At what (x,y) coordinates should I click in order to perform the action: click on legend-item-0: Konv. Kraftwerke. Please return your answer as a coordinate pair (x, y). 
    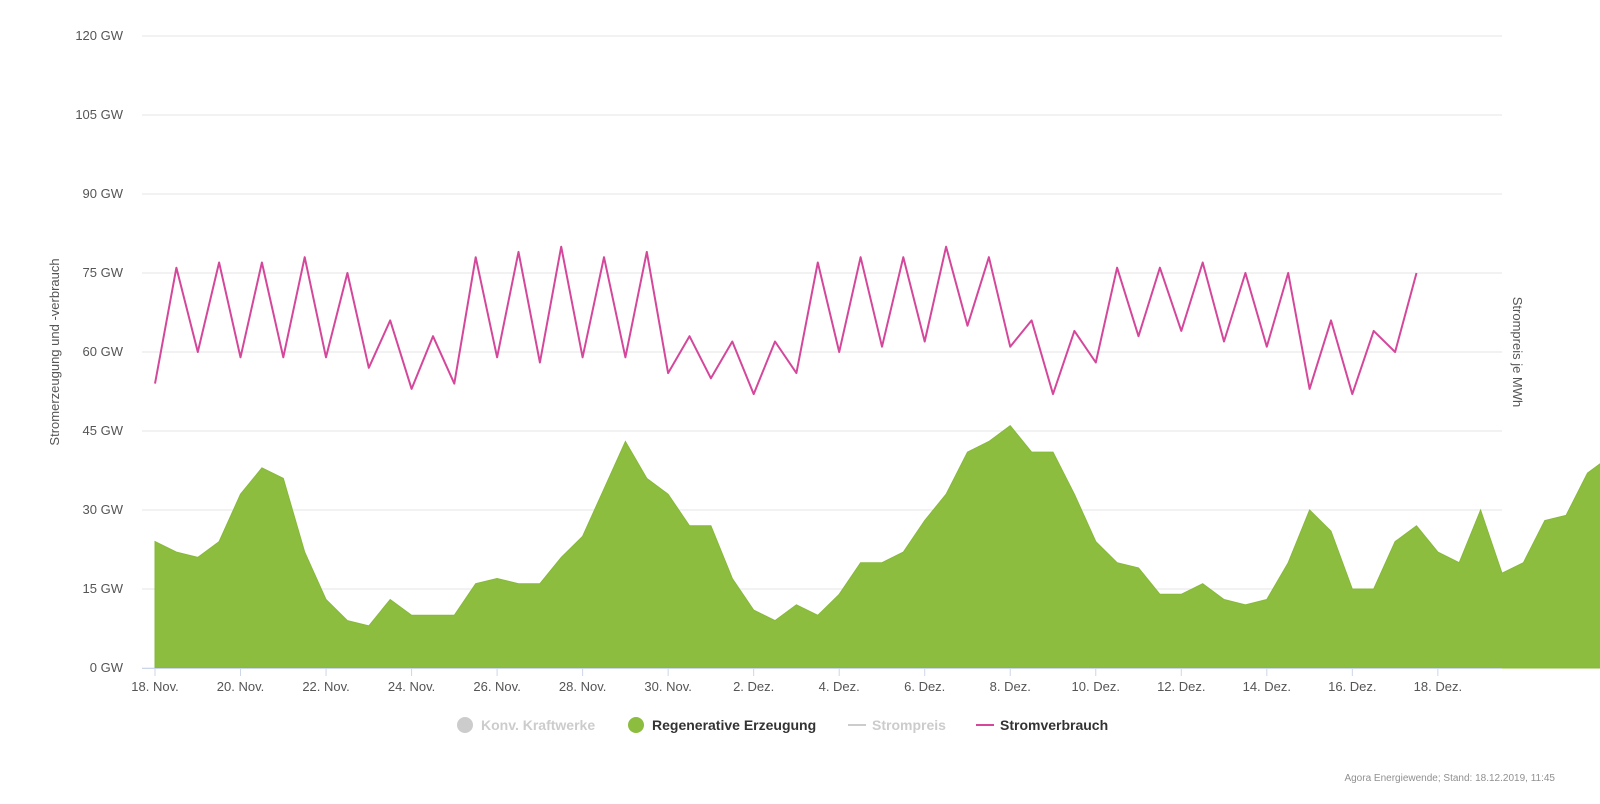
    Looking at the image, I should click on (526, 725).